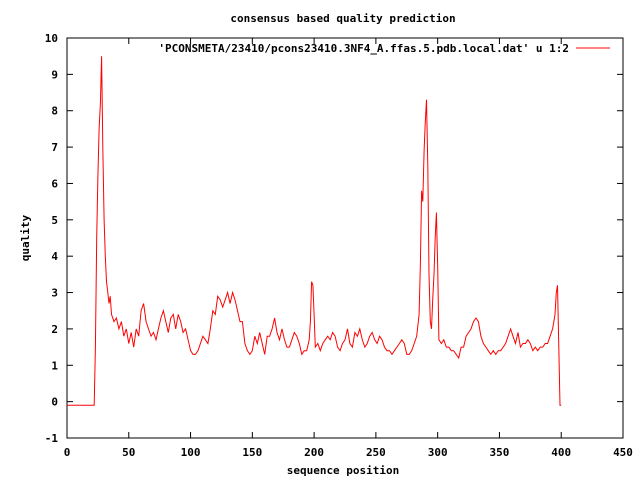 The image size is (640, 480). Describe the element at coordinates (623, 452) in the screenshot. I see `x-tick-label: 450` at that location.